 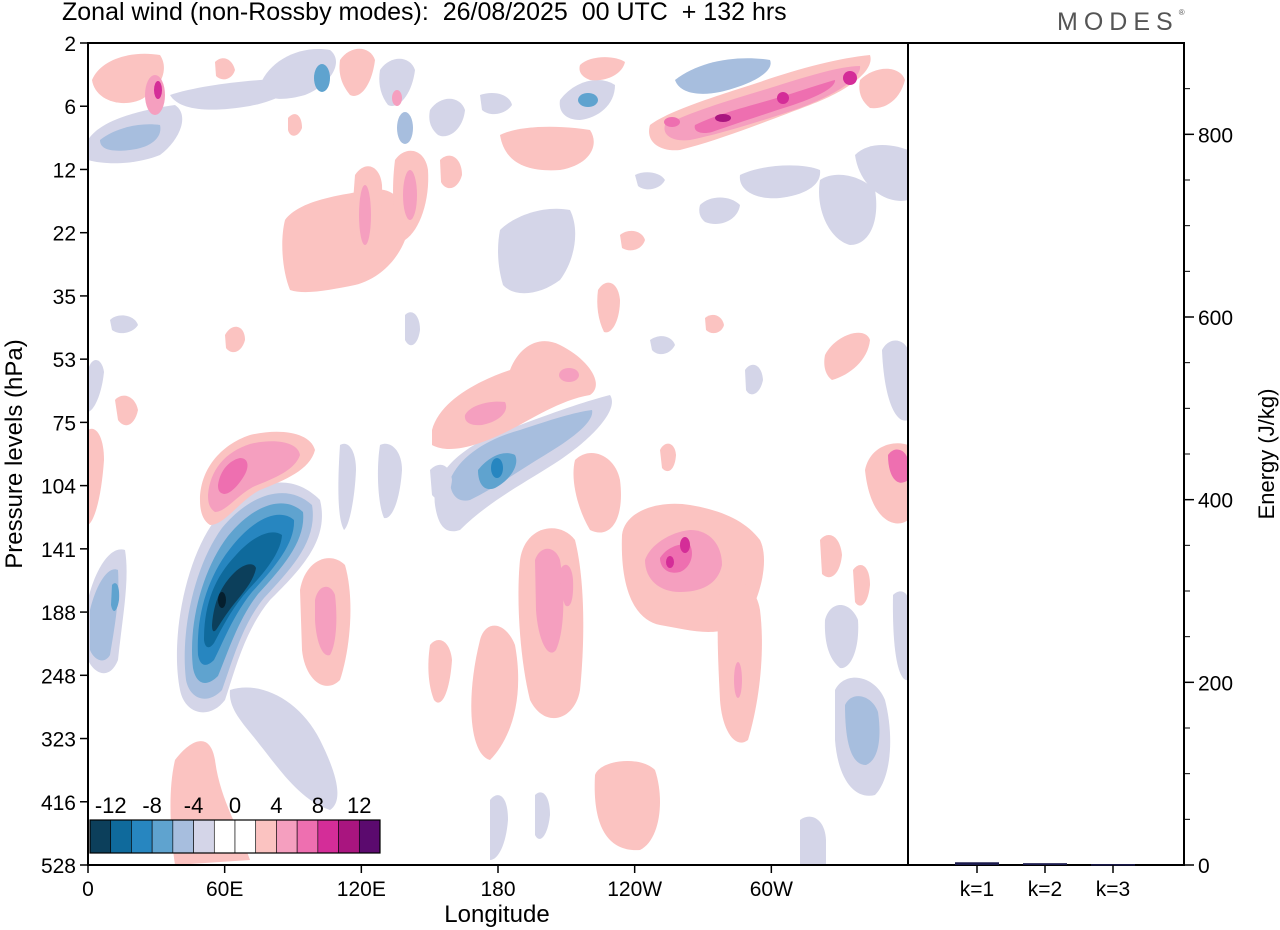 I want to click on energy-tick-label: 200, so click(x=1215, y=683).